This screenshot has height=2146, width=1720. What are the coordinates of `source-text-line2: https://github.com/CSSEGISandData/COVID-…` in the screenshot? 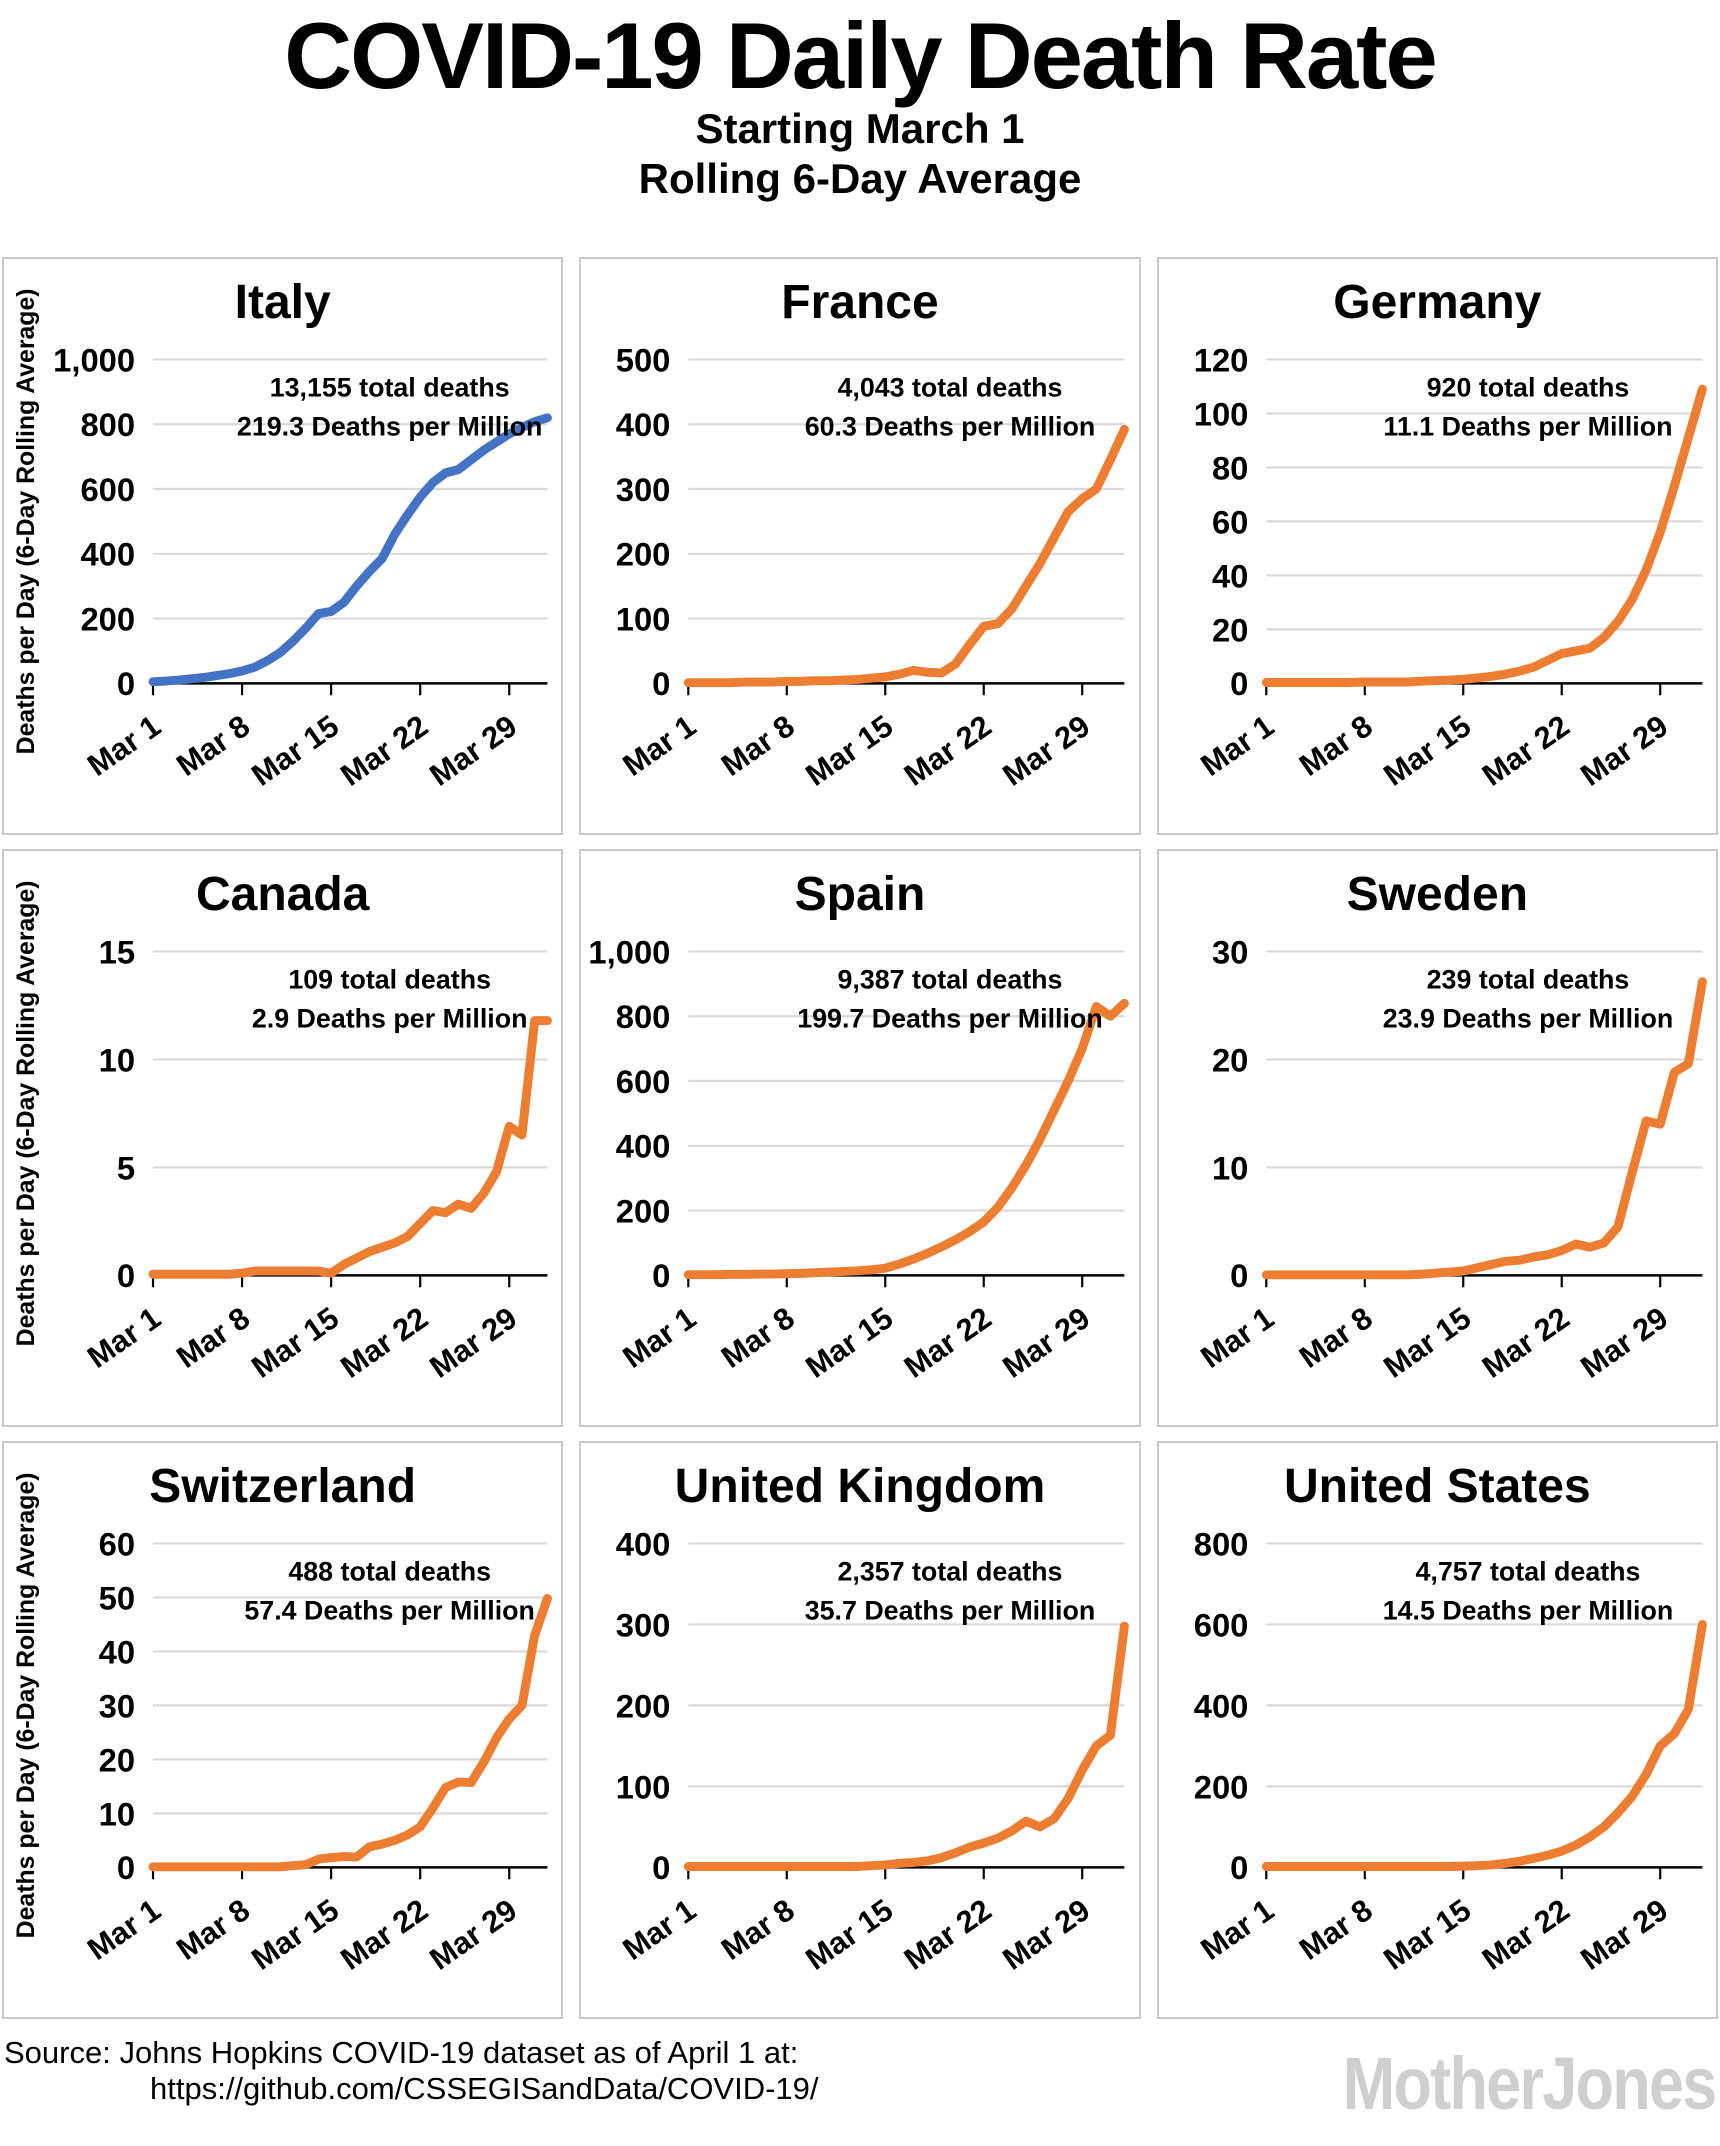 It's located at (484, 2088).